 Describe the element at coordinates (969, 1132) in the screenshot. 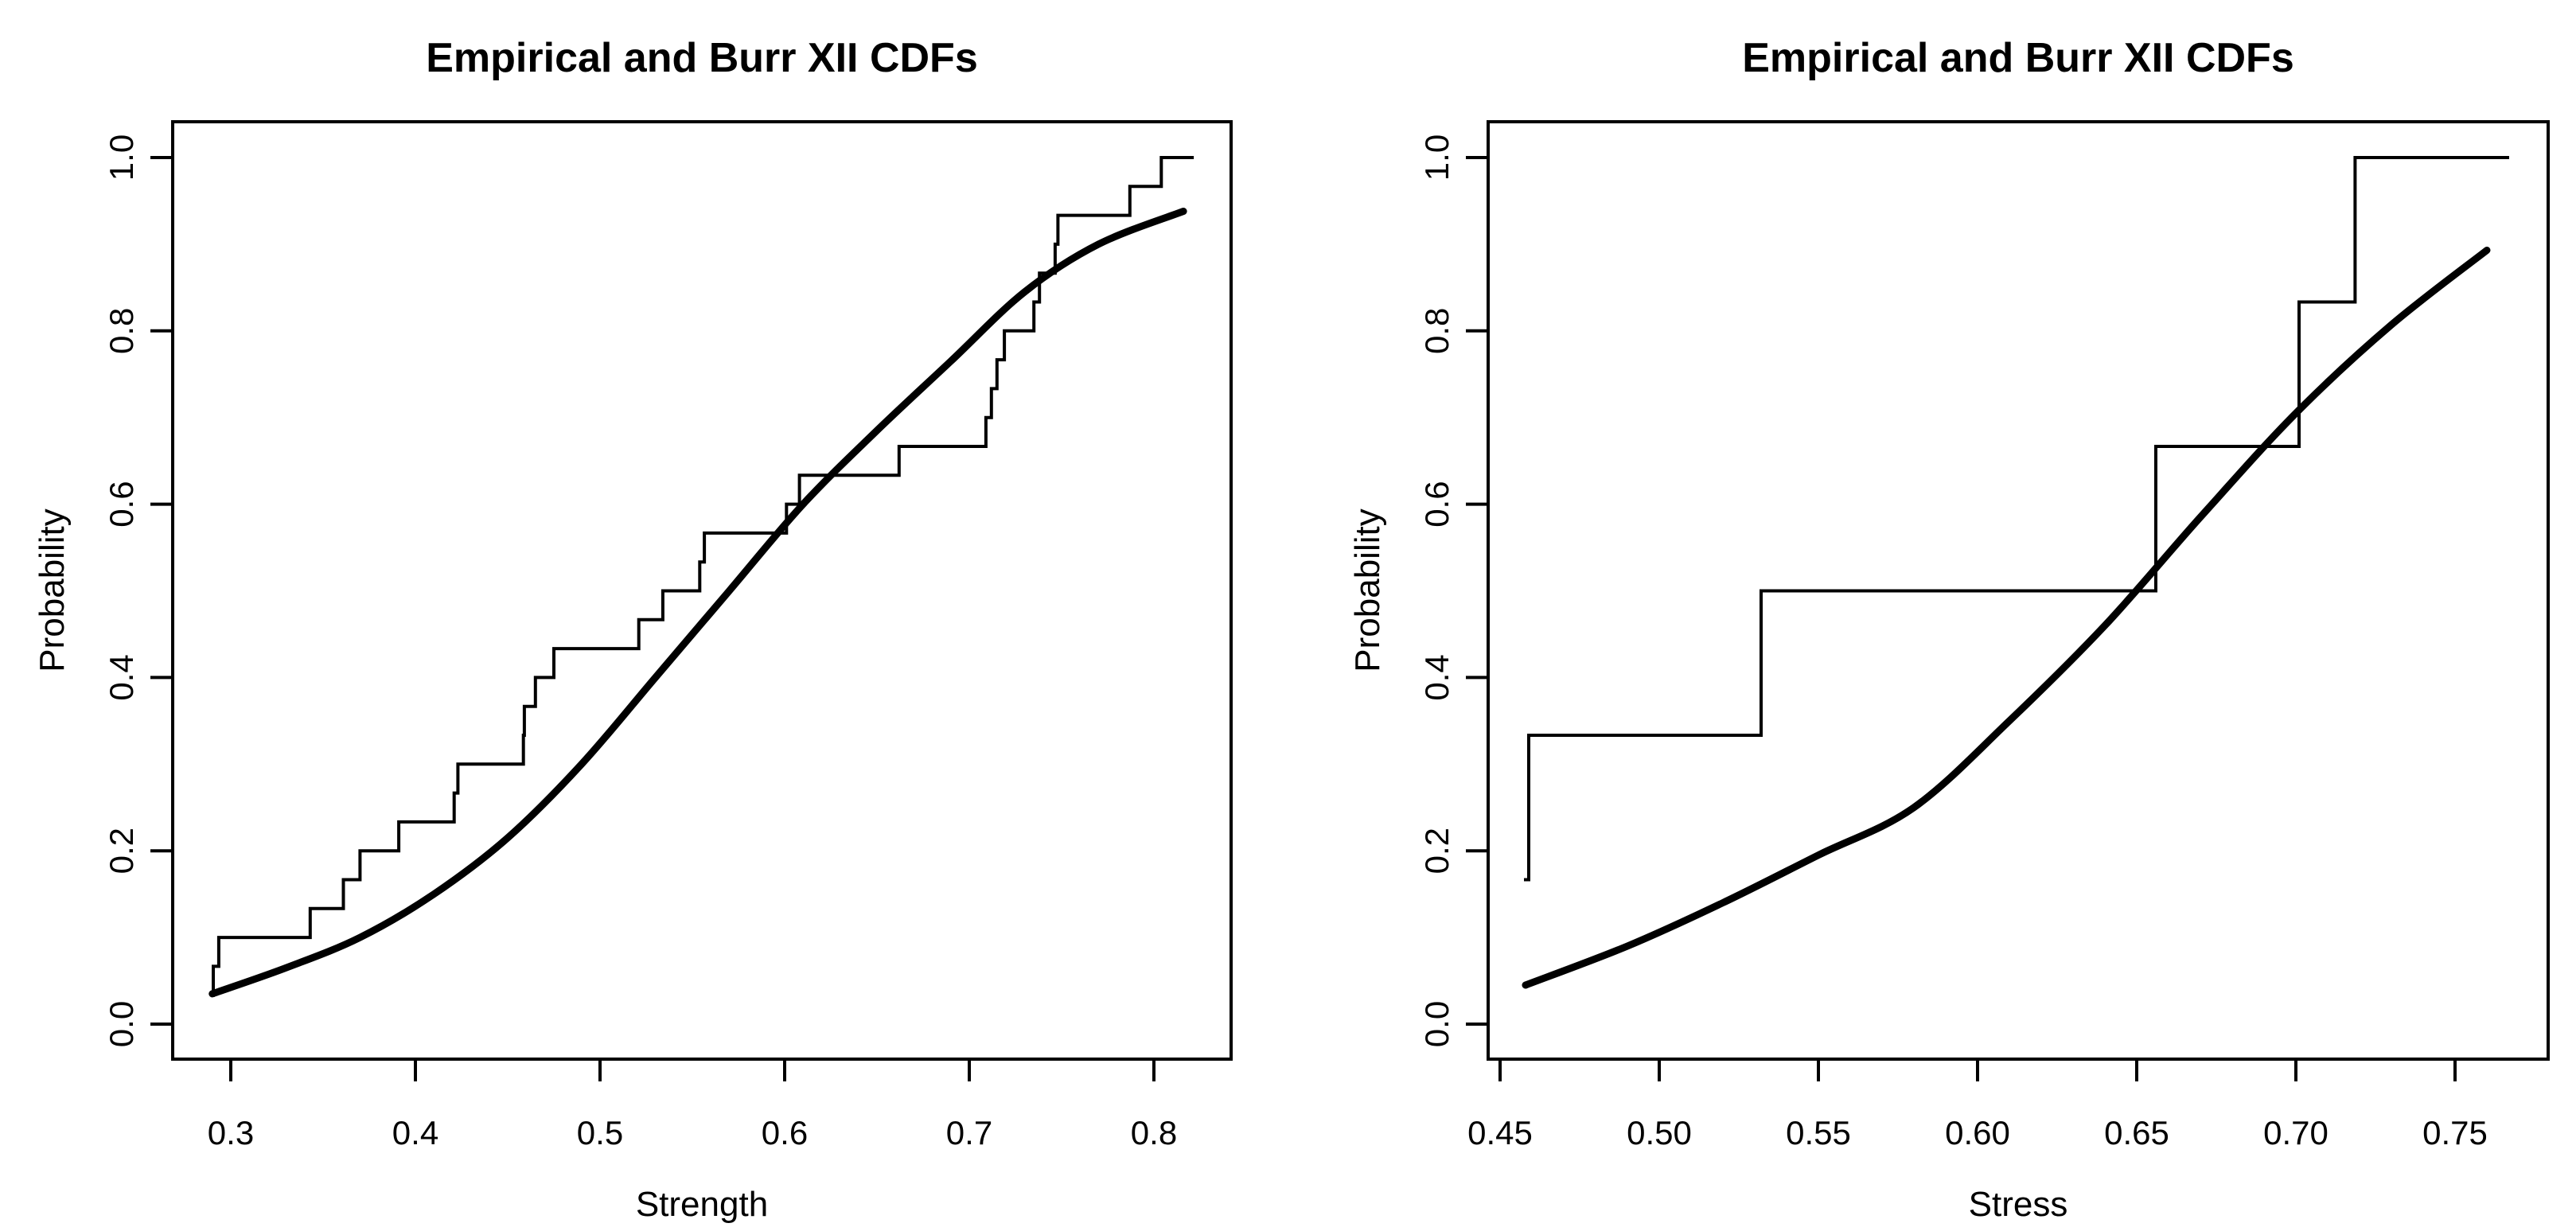

I see `x-axis-tick-label: 0.7` at that location.